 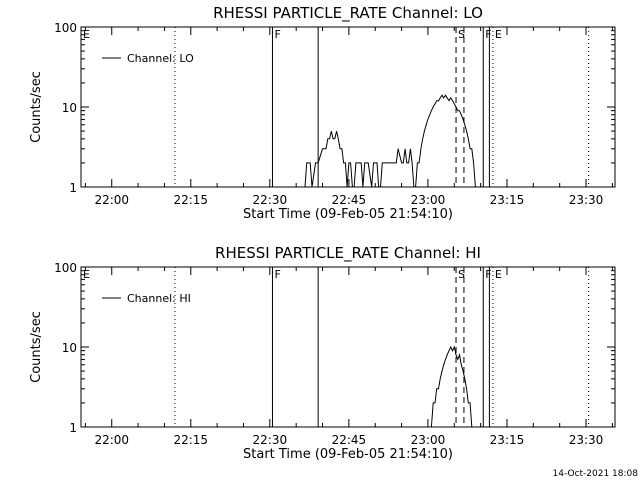 I want to click on date-stamp: 14-Oct-2021 18:08, so click(x=596, y=474).